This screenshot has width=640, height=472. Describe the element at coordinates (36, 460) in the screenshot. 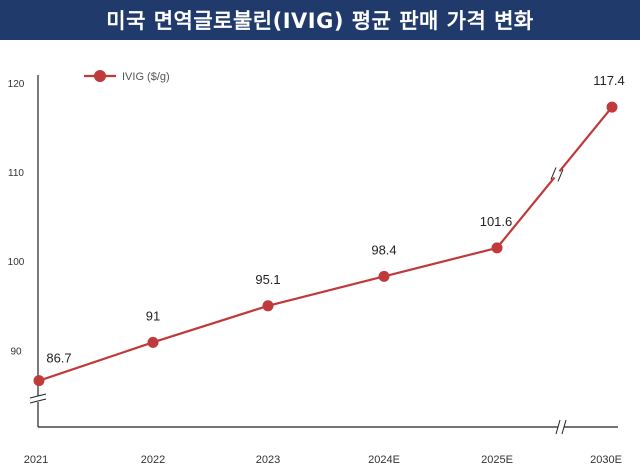

I see `x-tick-label: 2021` at that location.